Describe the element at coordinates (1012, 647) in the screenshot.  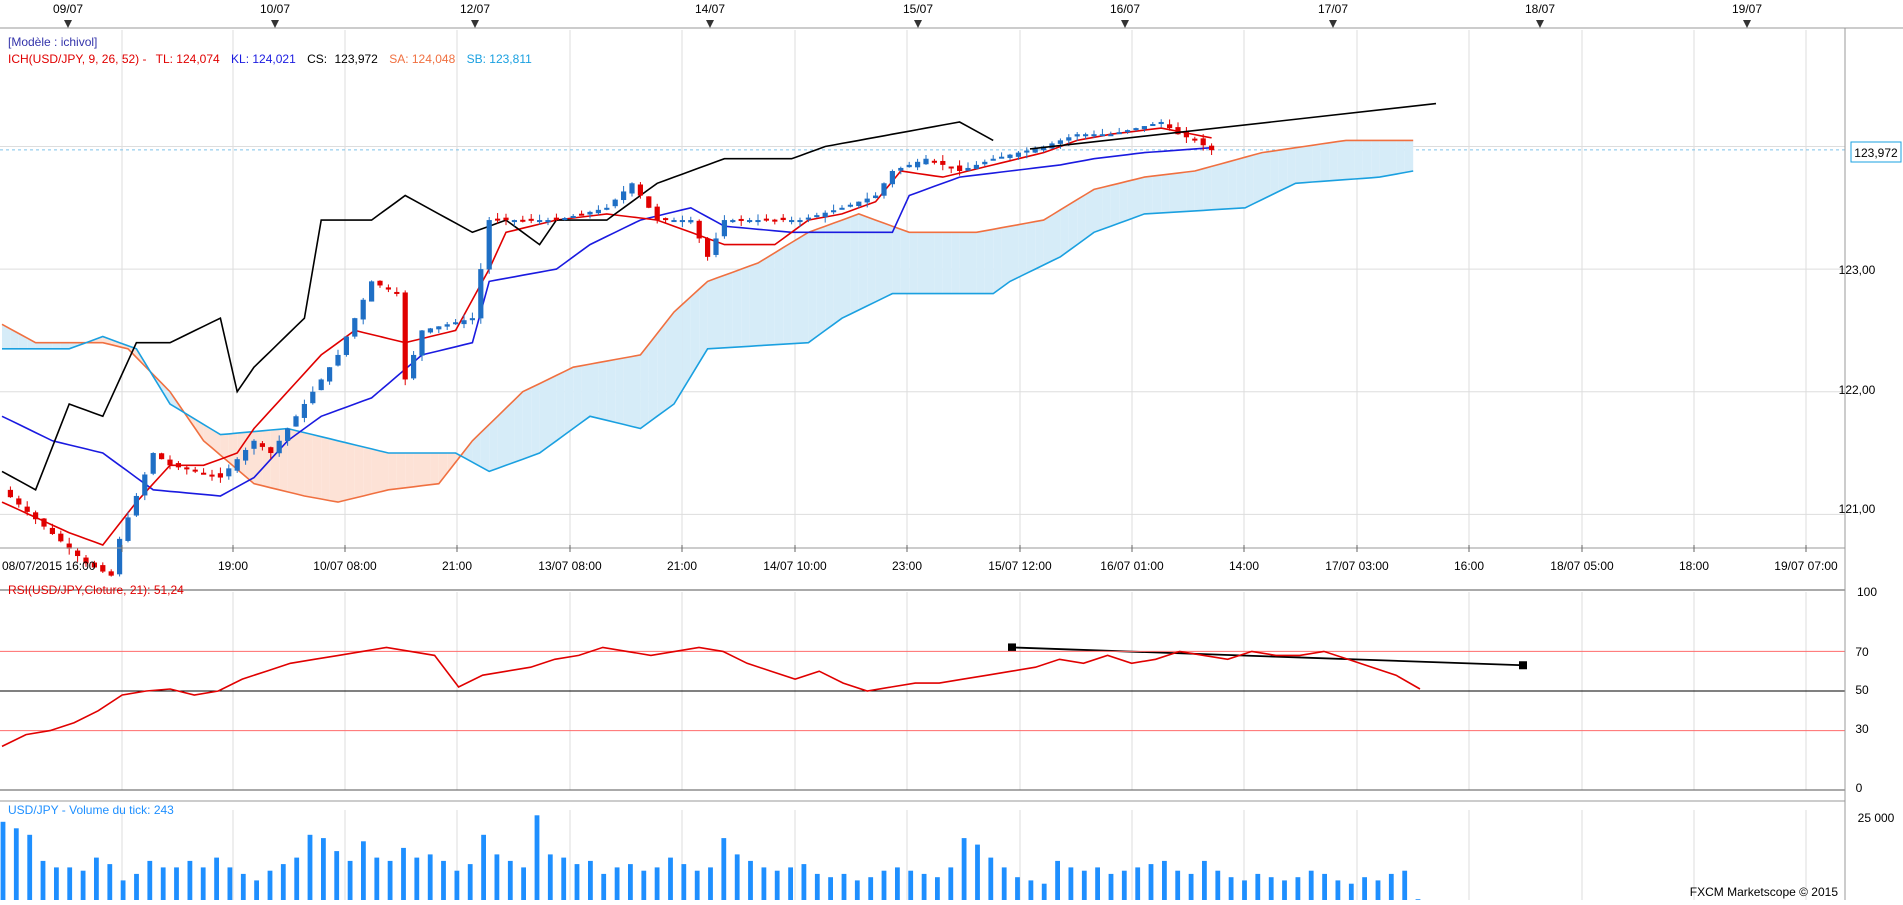
I see `rsi-trendline-handle-start` at that location.